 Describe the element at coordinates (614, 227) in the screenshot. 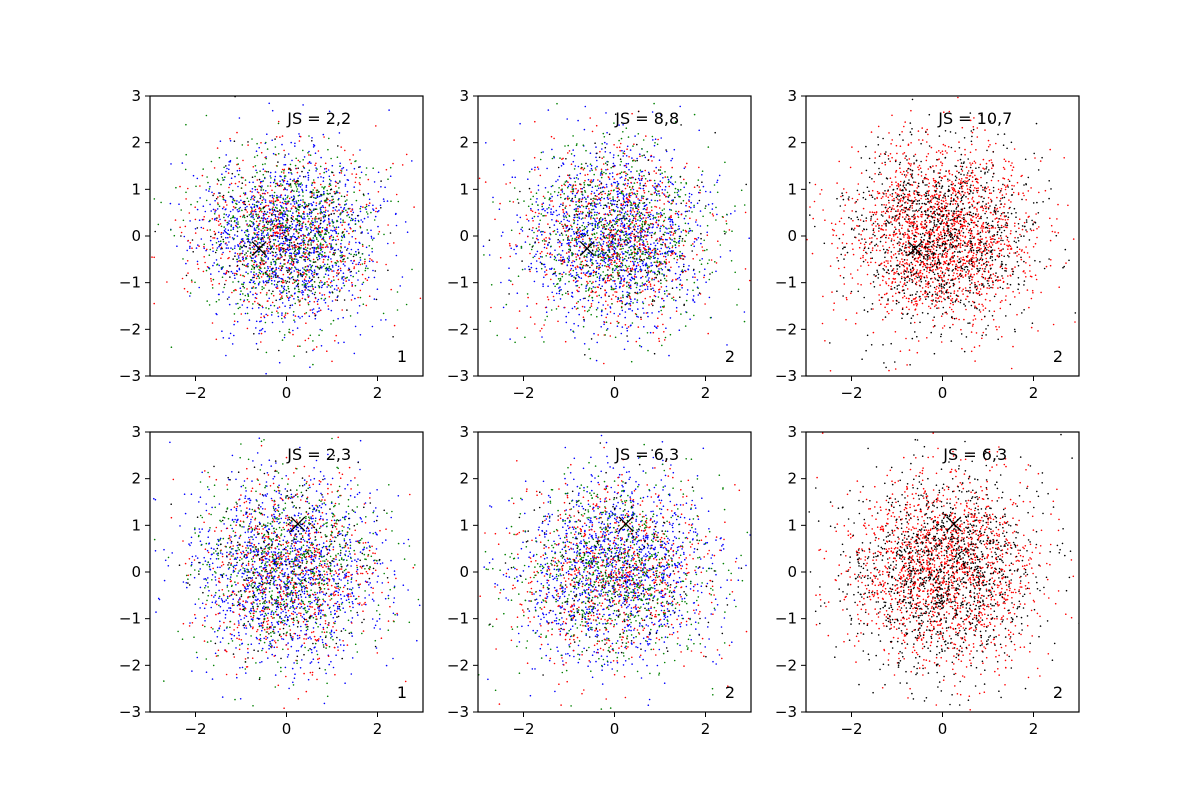

I see `scatter-points` at that location.